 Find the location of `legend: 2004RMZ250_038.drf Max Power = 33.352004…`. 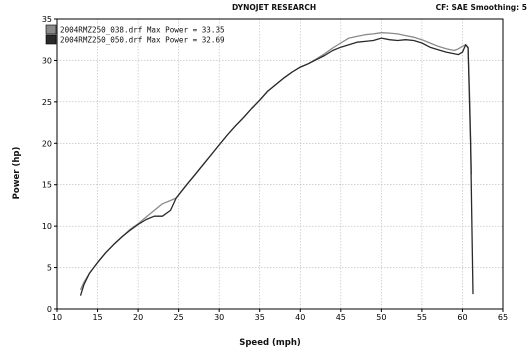

legend: 2004RMZ250_038.drf Max Power = 33.352004… is located at coordinates (135, 34).